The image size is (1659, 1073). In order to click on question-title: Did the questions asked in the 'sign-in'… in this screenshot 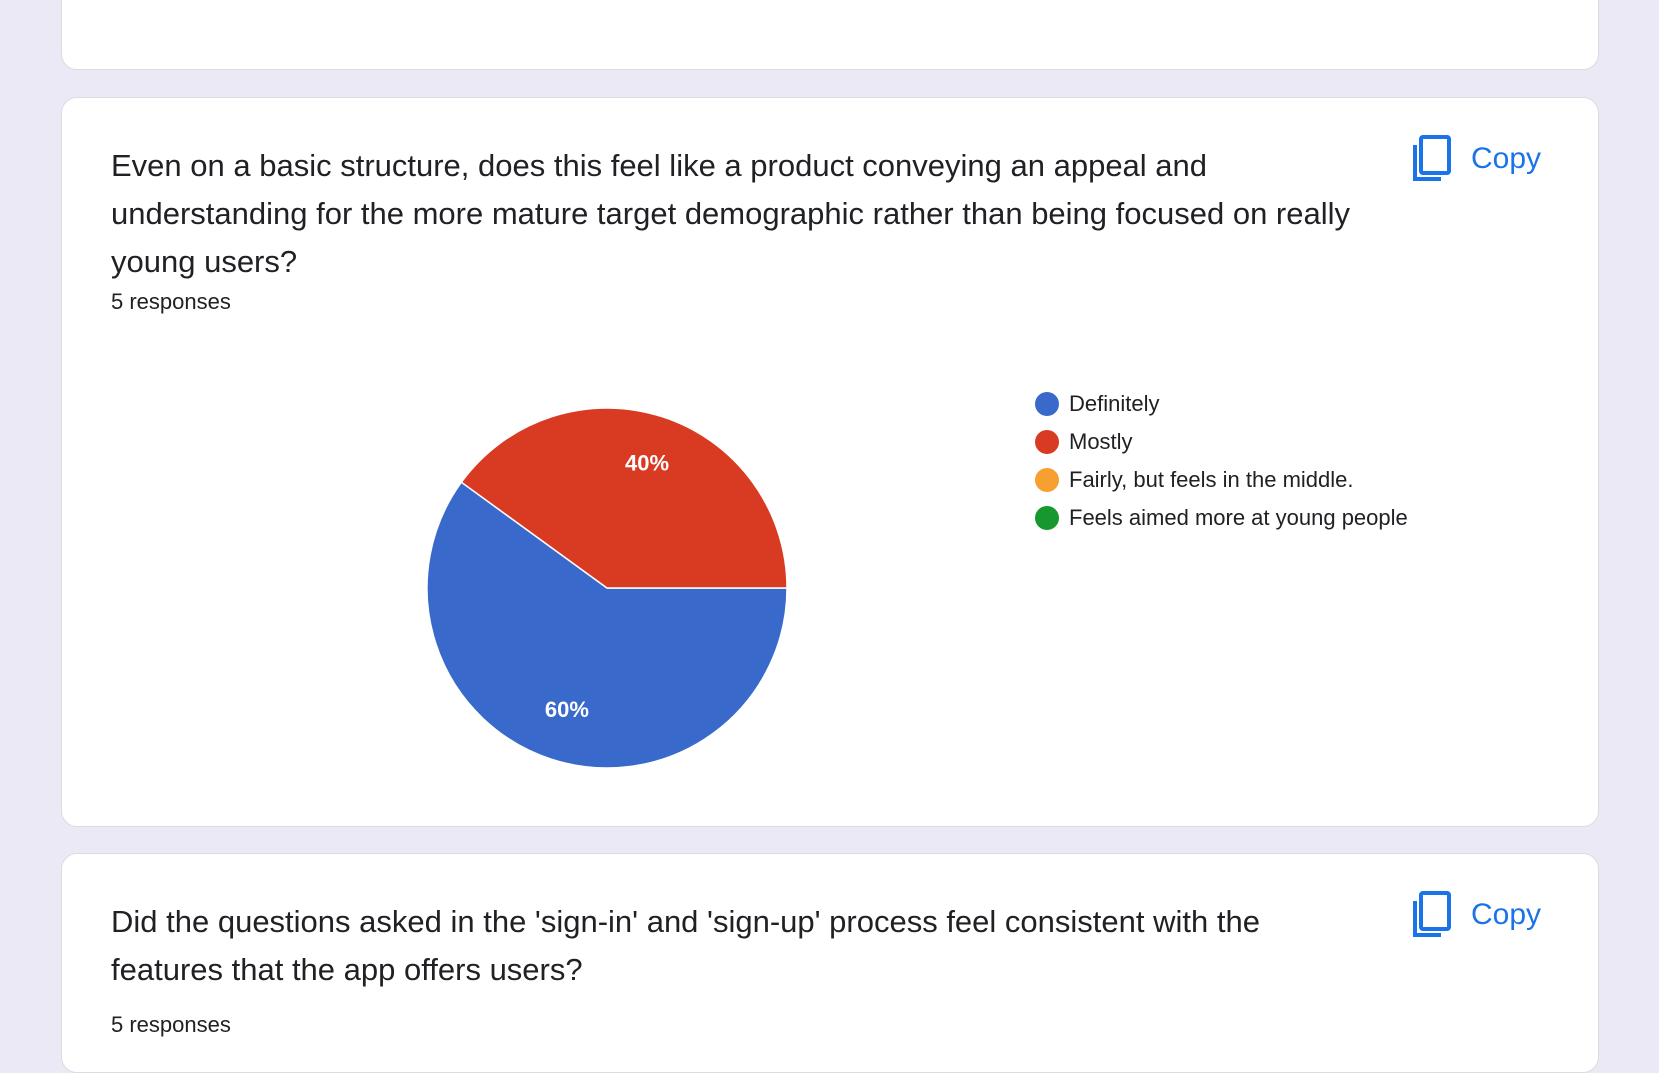, I will do `click(685, 945)`.